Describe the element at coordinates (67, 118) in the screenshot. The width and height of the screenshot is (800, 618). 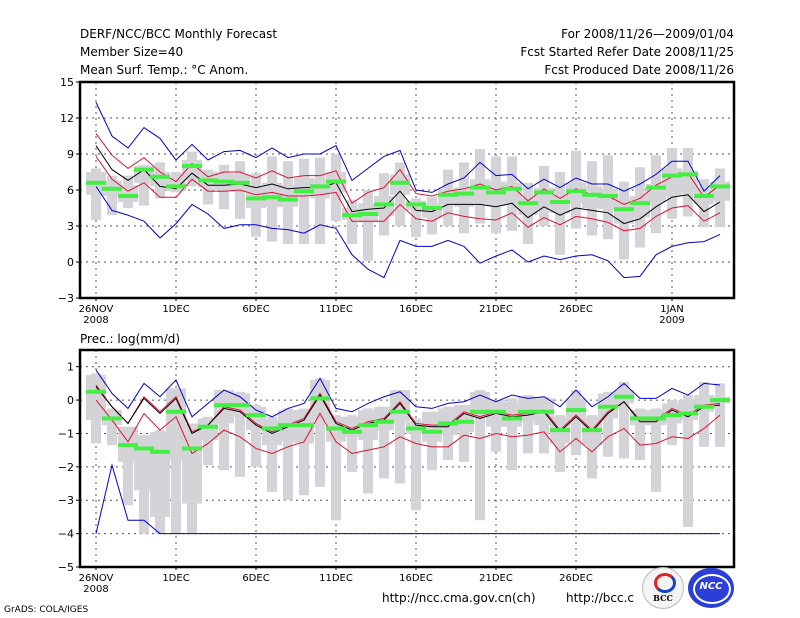
I see `temp-y-tick-label: 12` at that location.